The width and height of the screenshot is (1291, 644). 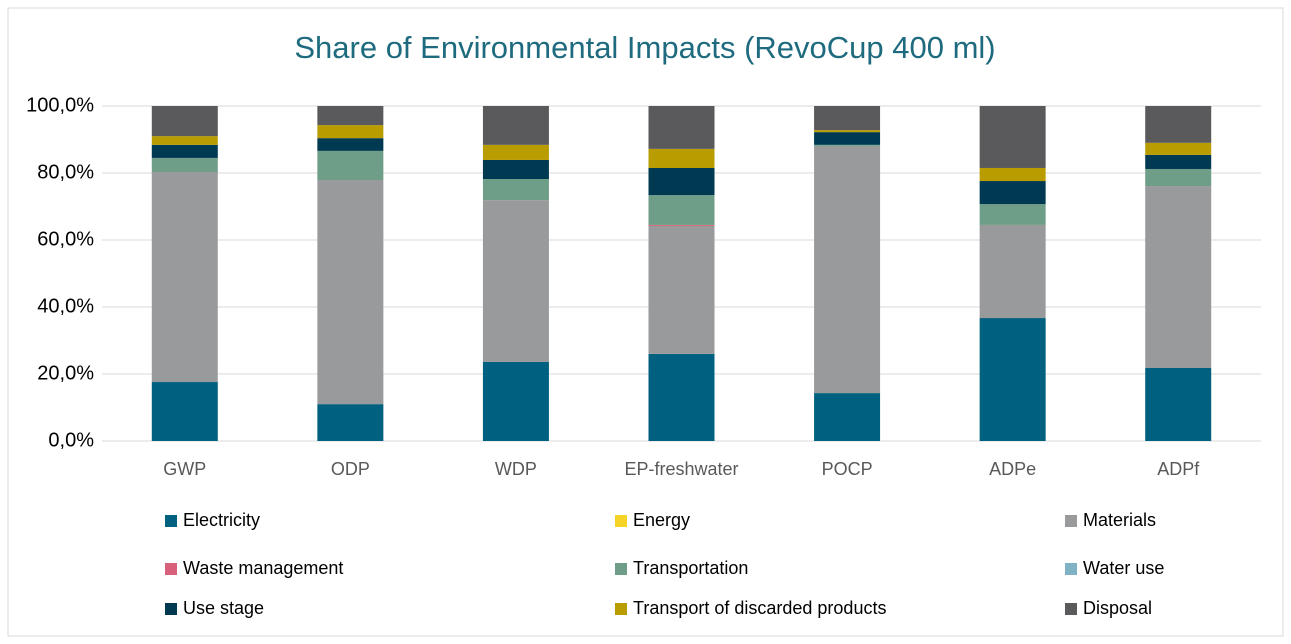 What do you see at coordinates (65, 239) in the screenshot?
I see `y-tick-label: 60,0%` at bounding box center [65, 239].